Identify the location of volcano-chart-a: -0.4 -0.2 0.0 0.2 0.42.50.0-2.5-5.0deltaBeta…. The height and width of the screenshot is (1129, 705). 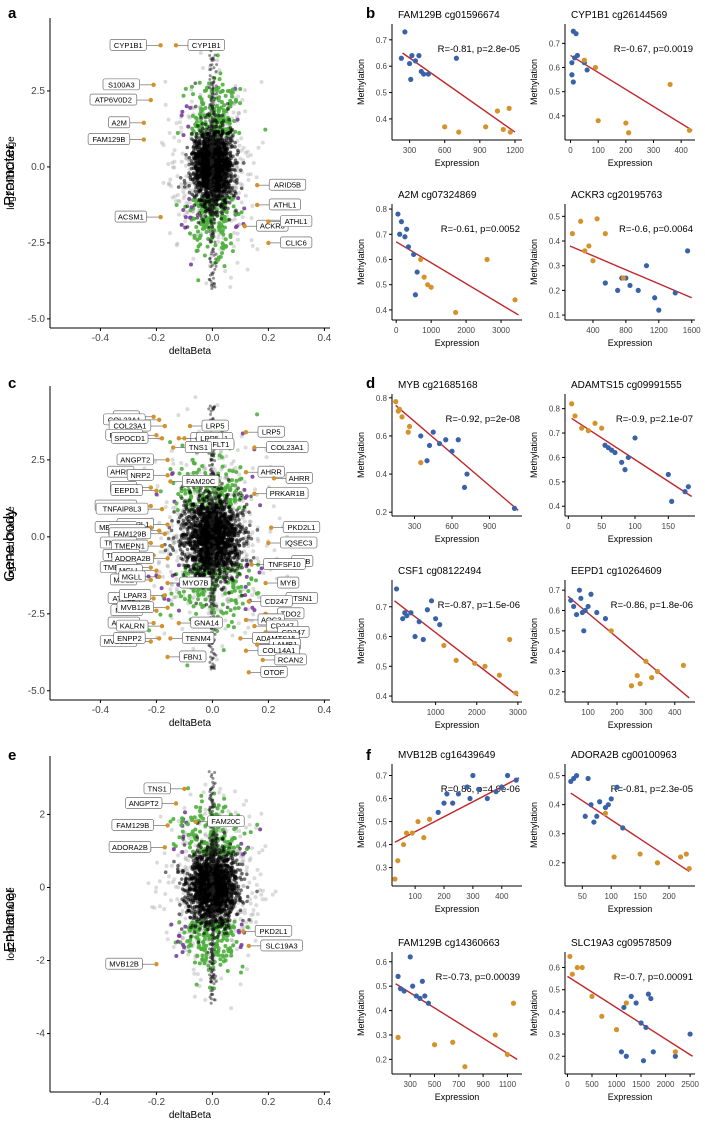
(169, 187).